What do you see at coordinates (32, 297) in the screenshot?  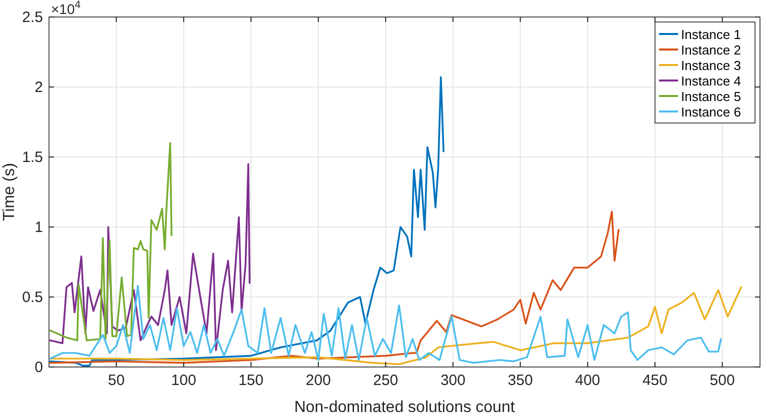 I see `y-tick-label: 0.5` at bounding box center [32, 297].